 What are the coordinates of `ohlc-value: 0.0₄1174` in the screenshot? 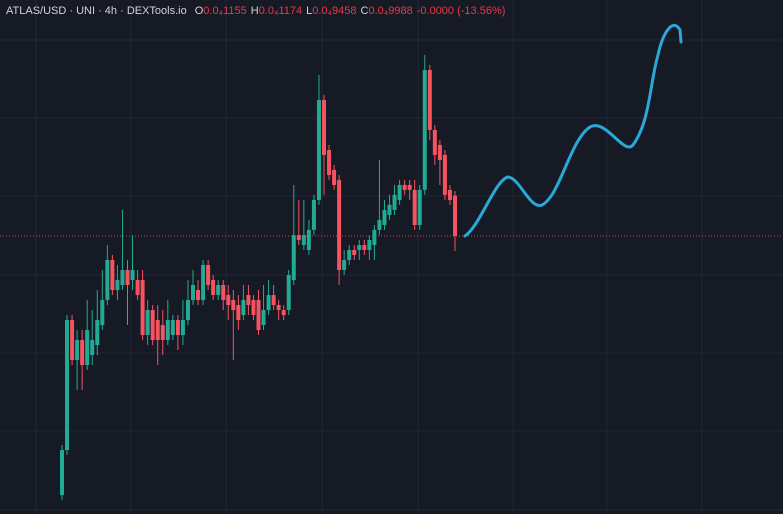 It's located at (280, 11).